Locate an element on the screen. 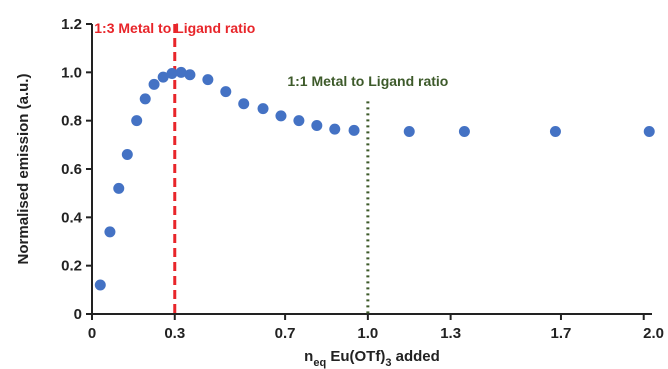 This screenshot has height=369, width=668. x-tick-label: 2.0 is located at coordinates (653, 333).